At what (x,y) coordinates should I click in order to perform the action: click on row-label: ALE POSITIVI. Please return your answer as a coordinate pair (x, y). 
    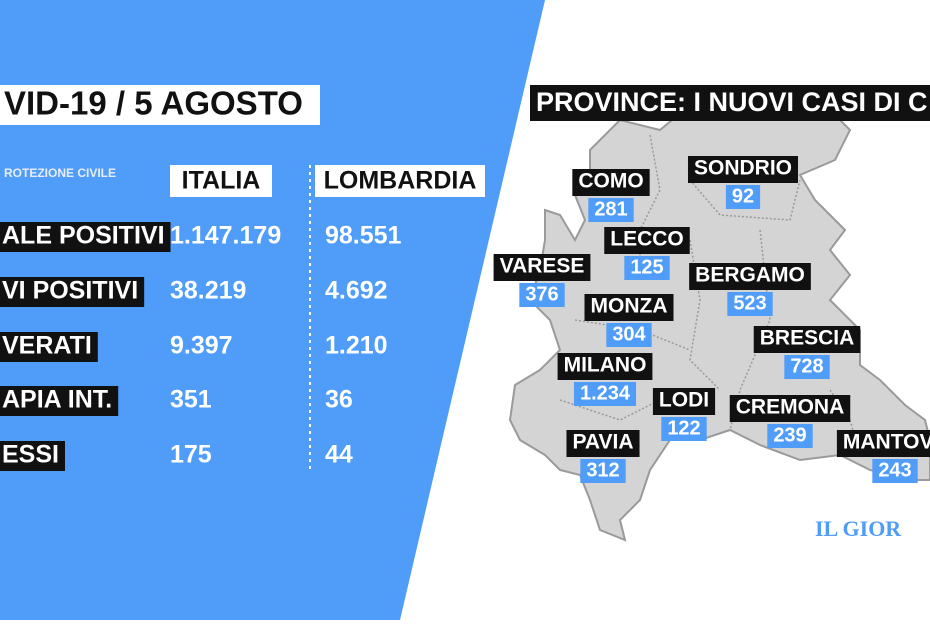
    Looking at the image, I should click on (83, 236).